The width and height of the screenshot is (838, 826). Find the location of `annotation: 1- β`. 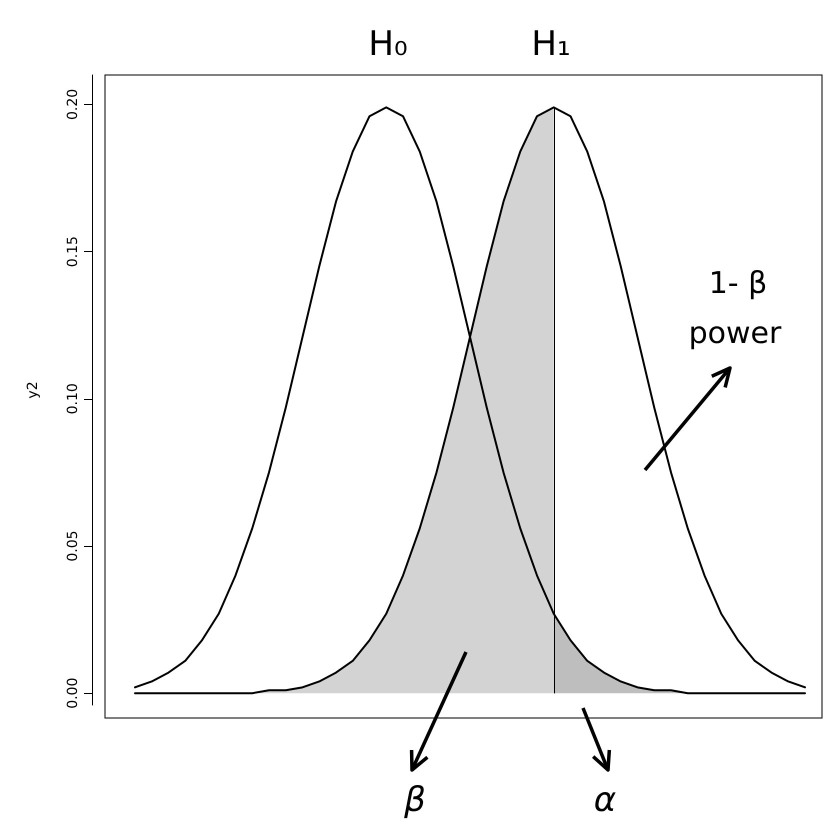

annotation: 1- β is located at coordinates (738, 283).